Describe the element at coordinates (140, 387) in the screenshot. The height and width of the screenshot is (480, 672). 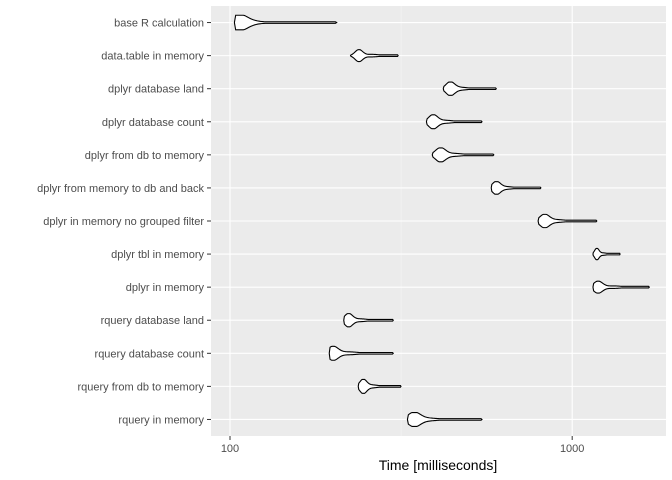
I see `y-tick-label: rquery from db to memory` at that location.